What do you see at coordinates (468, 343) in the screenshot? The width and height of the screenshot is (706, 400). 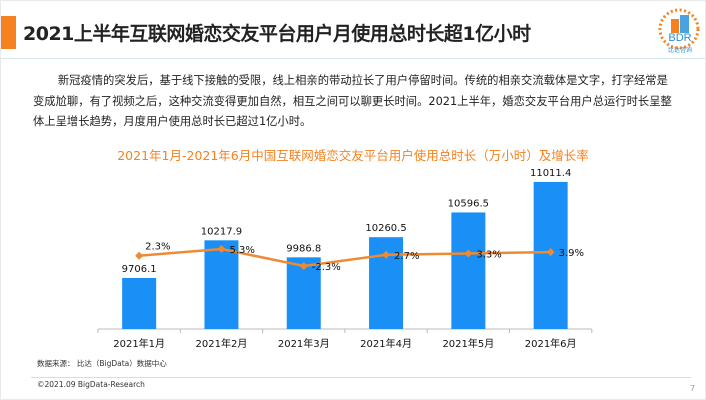 I see `x-tick-label: 2021年5月` at bounding box center [468, 343].